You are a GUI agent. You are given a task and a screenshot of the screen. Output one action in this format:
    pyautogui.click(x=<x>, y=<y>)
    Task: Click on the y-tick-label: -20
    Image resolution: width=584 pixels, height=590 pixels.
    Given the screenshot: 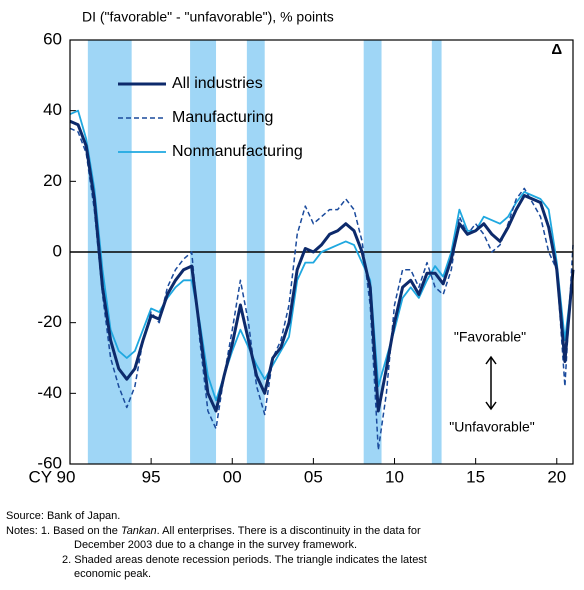 What is the action you would take?
    pyautogui.click(x=49, y=321)
    